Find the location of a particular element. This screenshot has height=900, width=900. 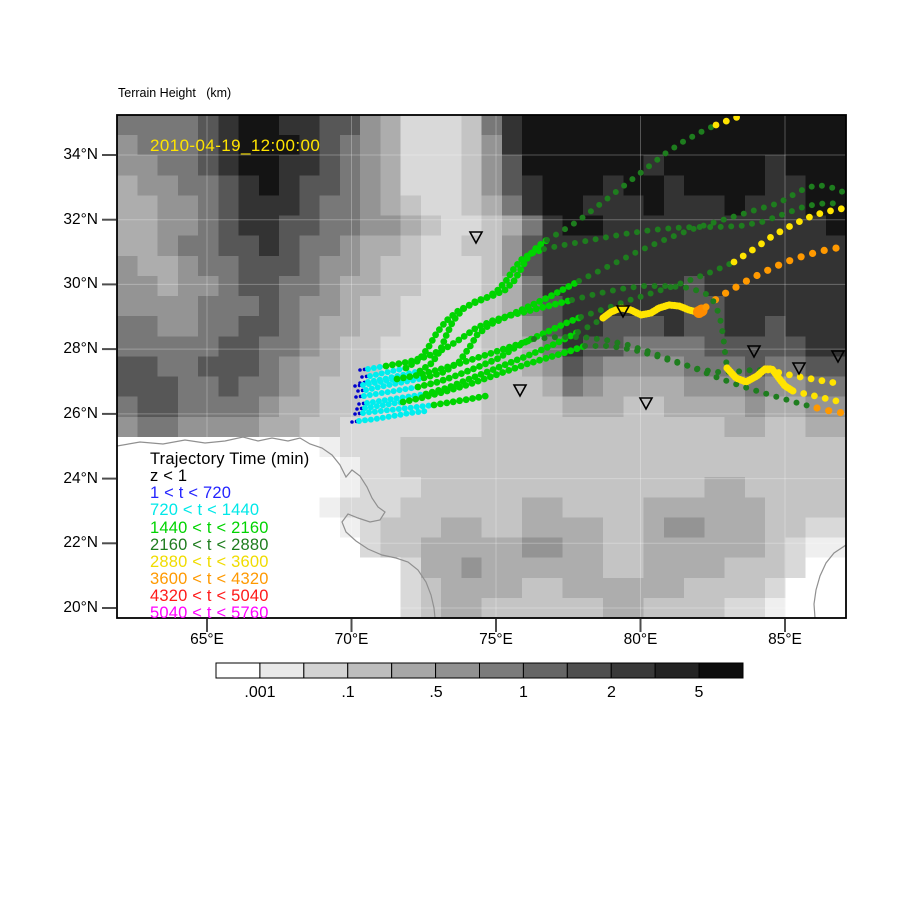

x-axis-label: 70°E is located at coordinates (351, 639).